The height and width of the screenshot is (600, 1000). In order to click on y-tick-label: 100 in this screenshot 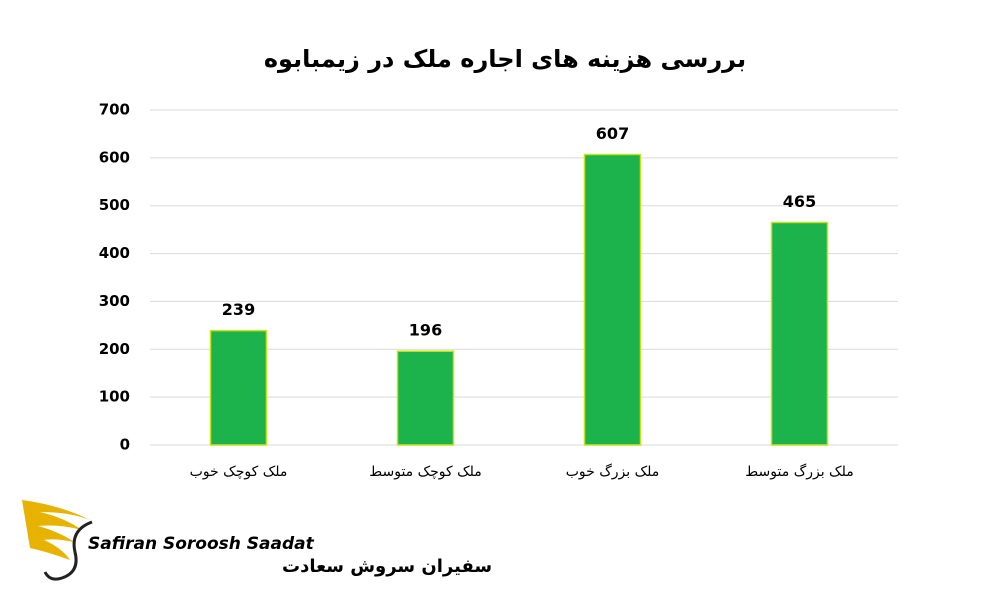, I will do `click(114, 397)`.